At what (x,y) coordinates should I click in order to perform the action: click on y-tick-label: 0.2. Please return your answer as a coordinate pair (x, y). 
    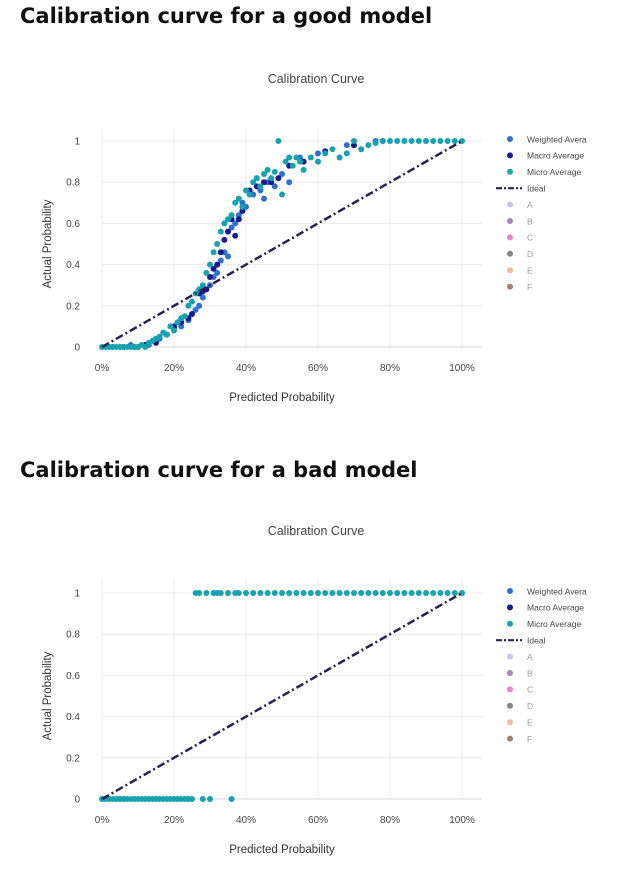
    Looking at the image, I should click on (73, 306).